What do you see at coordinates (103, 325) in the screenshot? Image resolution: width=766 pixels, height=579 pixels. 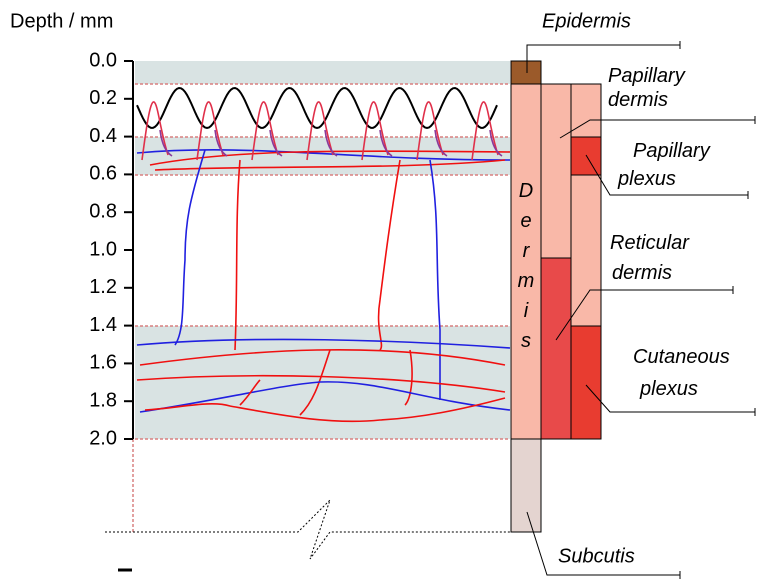 I see `tick-label: 1.4` at bounding box center [103, 325].